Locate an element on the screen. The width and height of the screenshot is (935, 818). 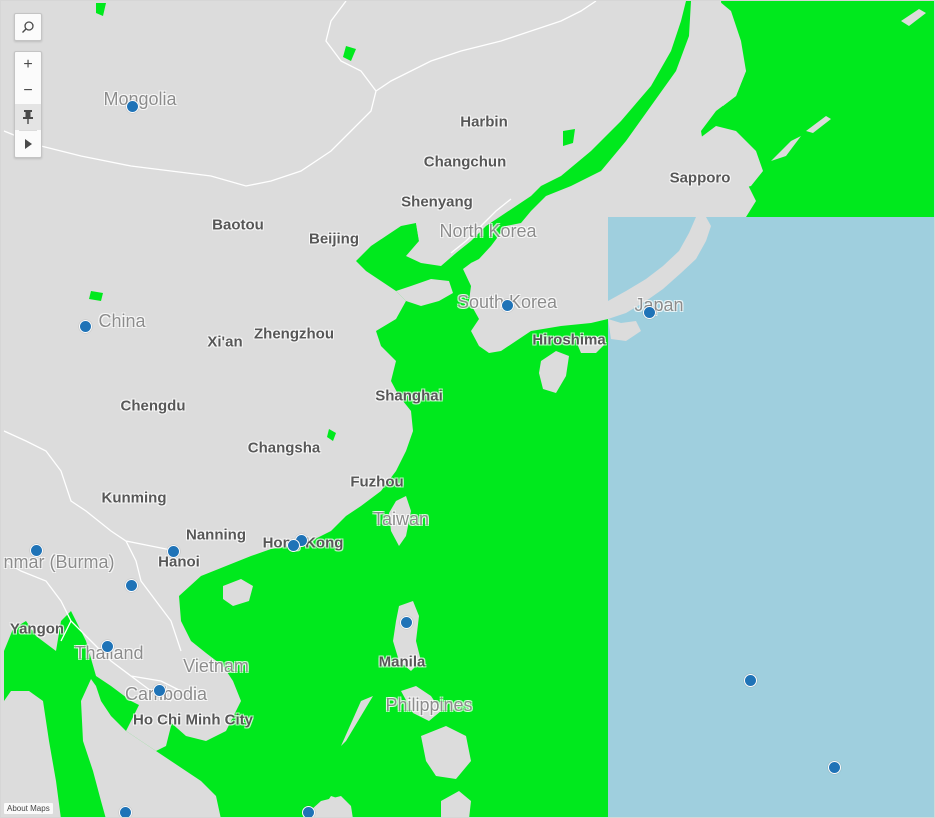
label-changchun: Changchun is located at coordinates (465, 162).